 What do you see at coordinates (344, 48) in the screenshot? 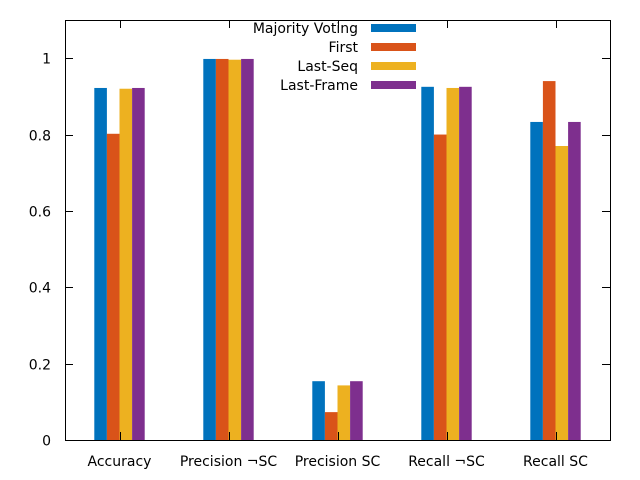
I see `legend-label: First` at bounding box center [344, 48].